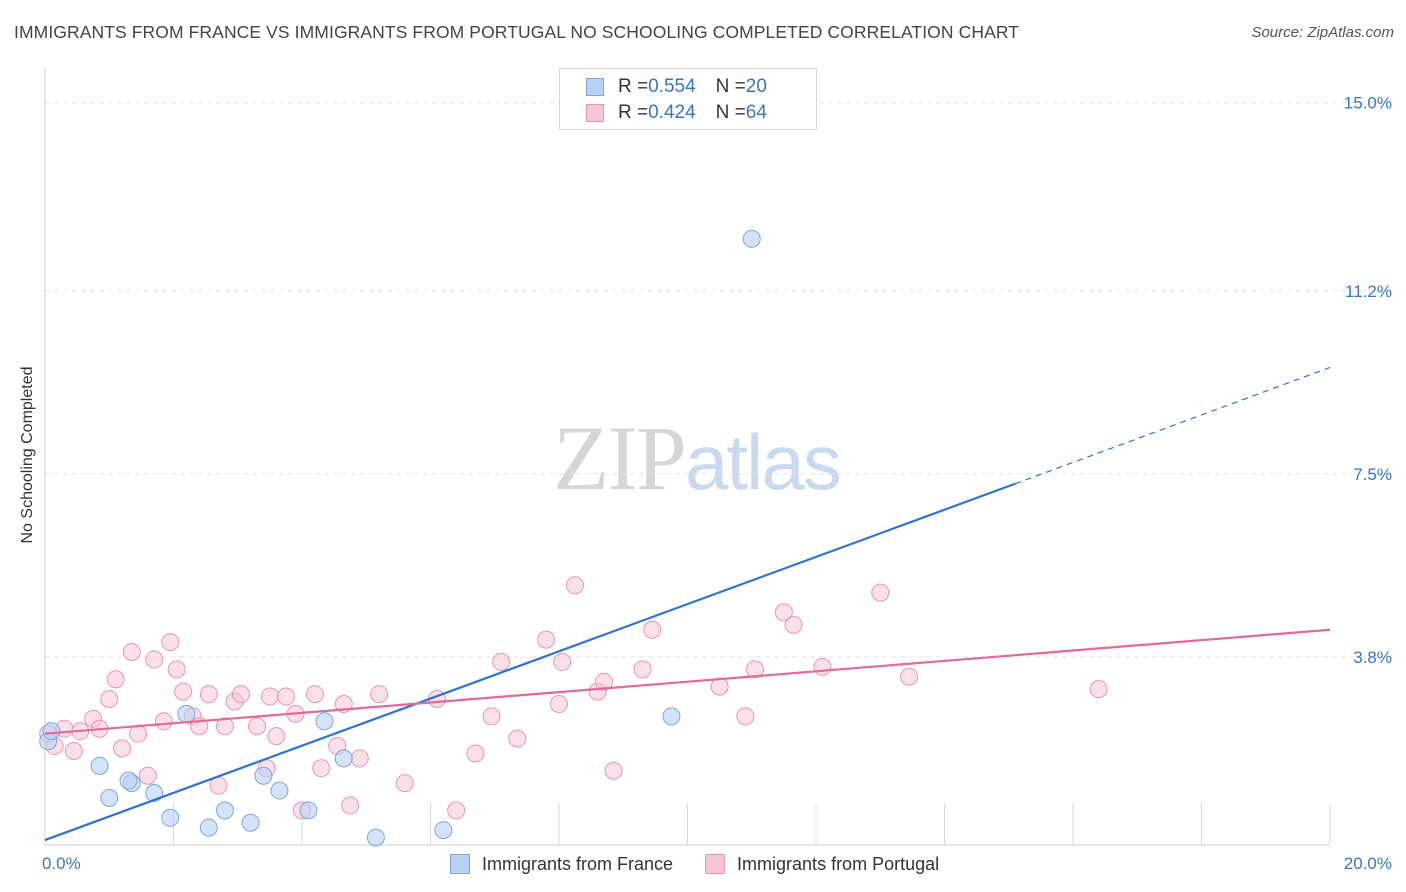 This screenshot has height=892, width=1406. What do you see at coordinates (1372, 657) in the screenshot?
I see `y-tick-label: 3.8%` at bounding box center [1372, 657].